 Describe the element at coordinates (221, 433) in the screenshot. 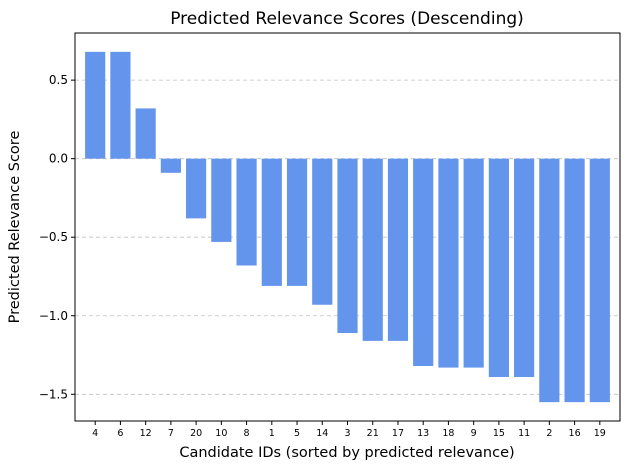

I see `x-tick-label: 10` at that location.